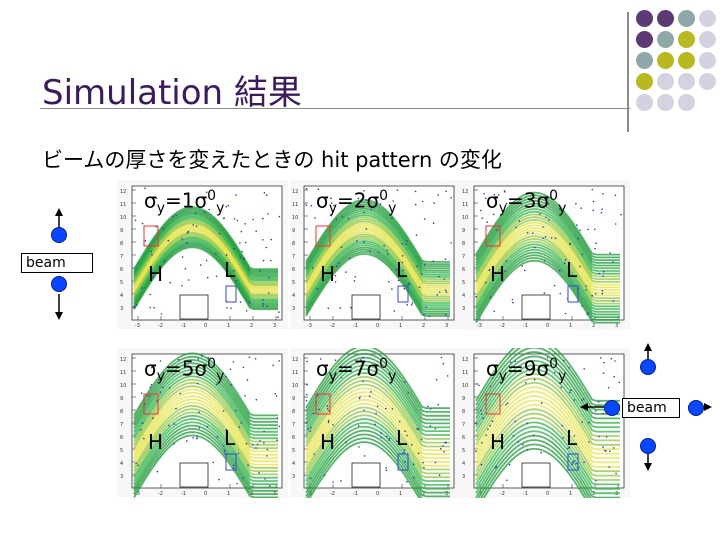 The width and height of the screenshot is (720, 540). Describe the element at coordinates (356, 202) in the screenshot. I see `sigma-label: σy=2σ0y` at that location.